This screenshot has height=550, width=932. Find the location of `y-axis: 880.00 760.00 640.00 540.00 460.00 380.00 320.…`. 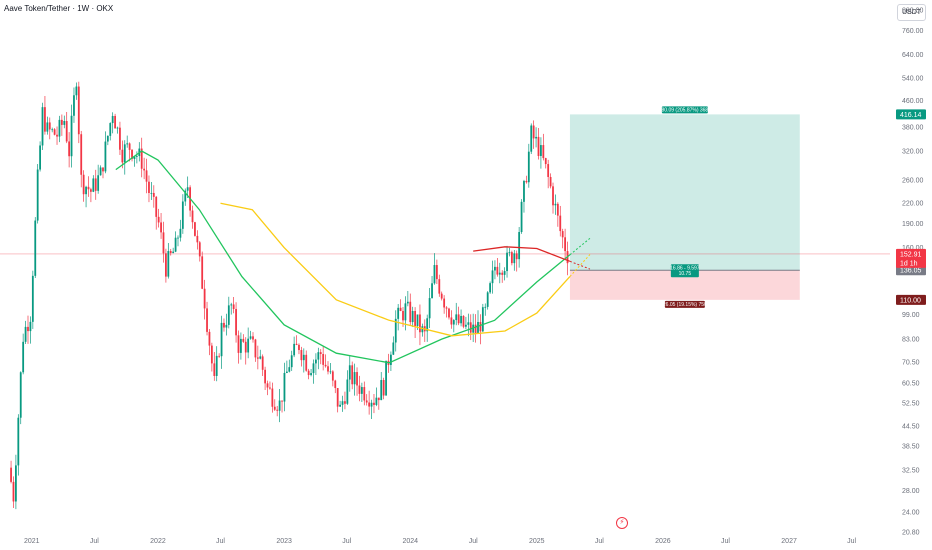

y-axis: 880.00 760.00 640.00 540.00 460.00 380.00 320.… is located at coordinates (913, 272).